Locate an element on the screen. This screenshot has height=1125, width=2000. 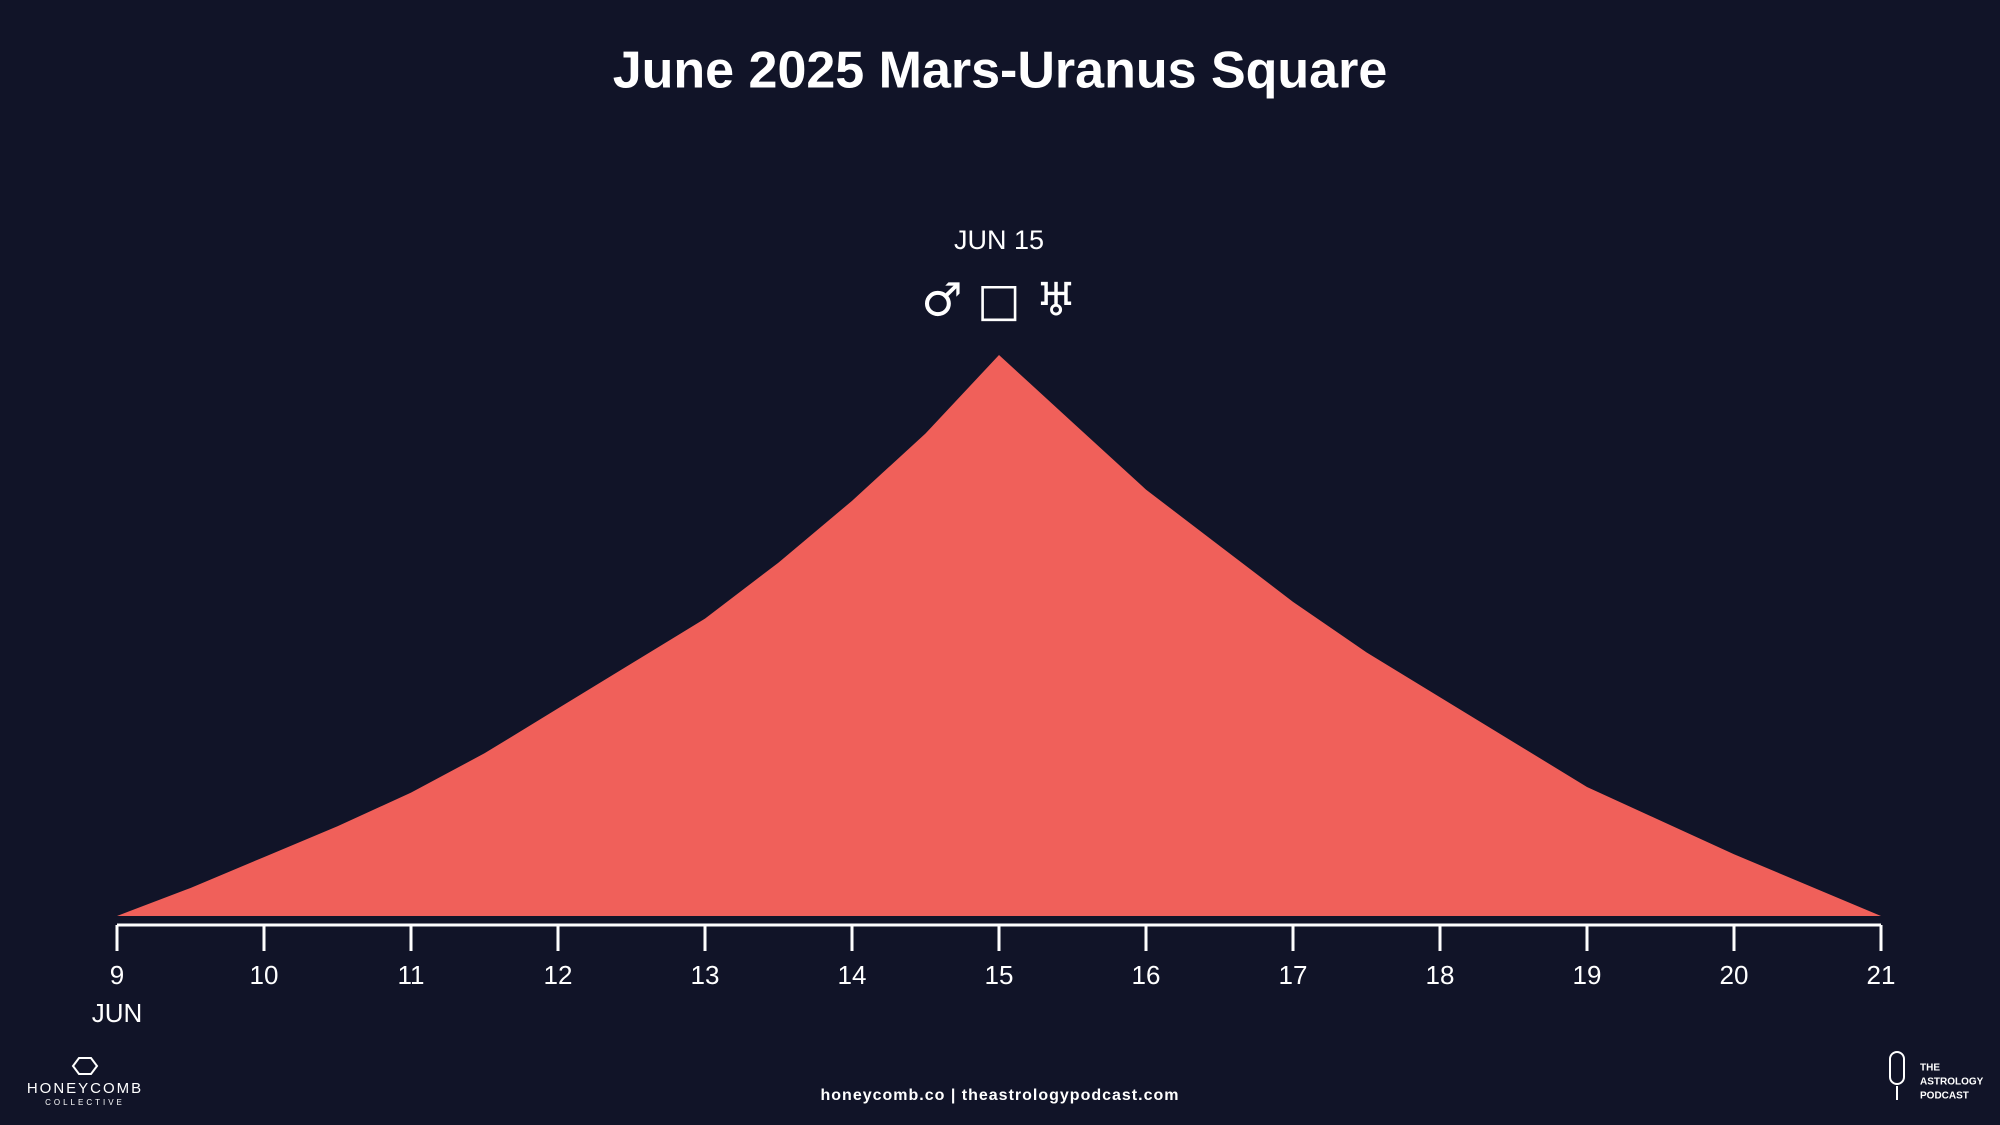
footer-links: honeycomb.co | theastrologypodcast.com is located at coordinates (1000, 1095).